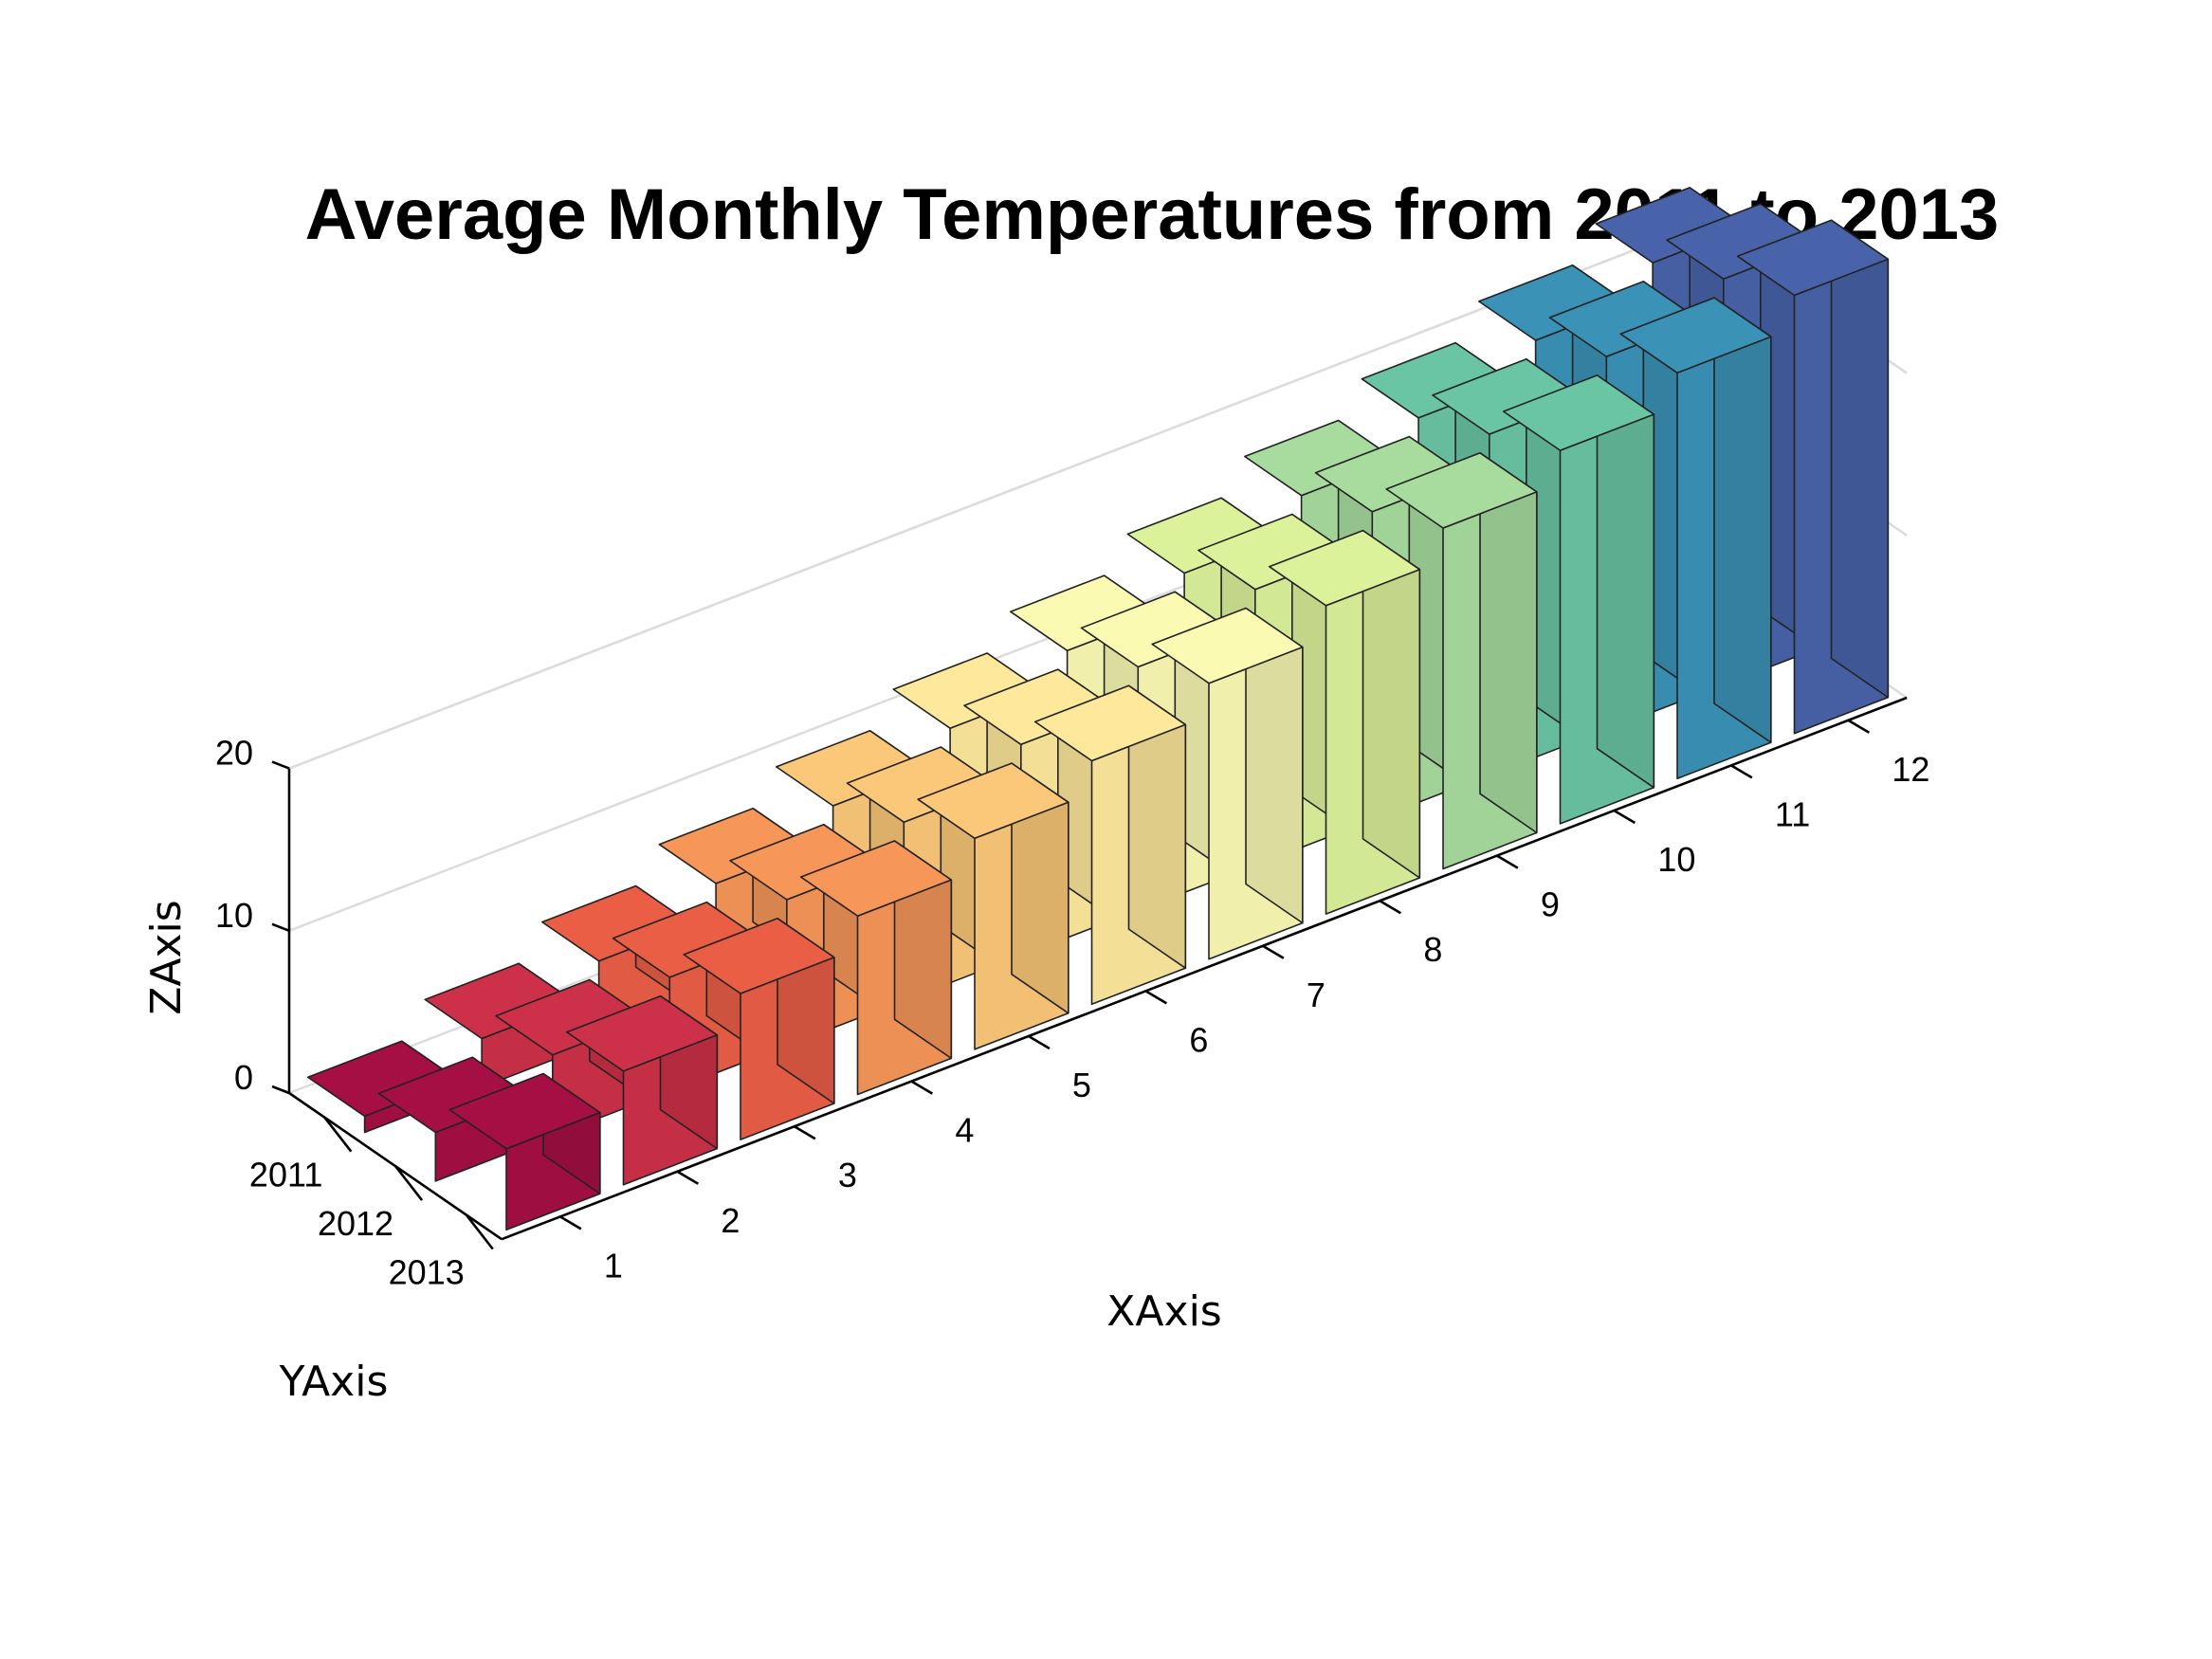  I want to click on x-tick-label: 3, so click(847, 1175).